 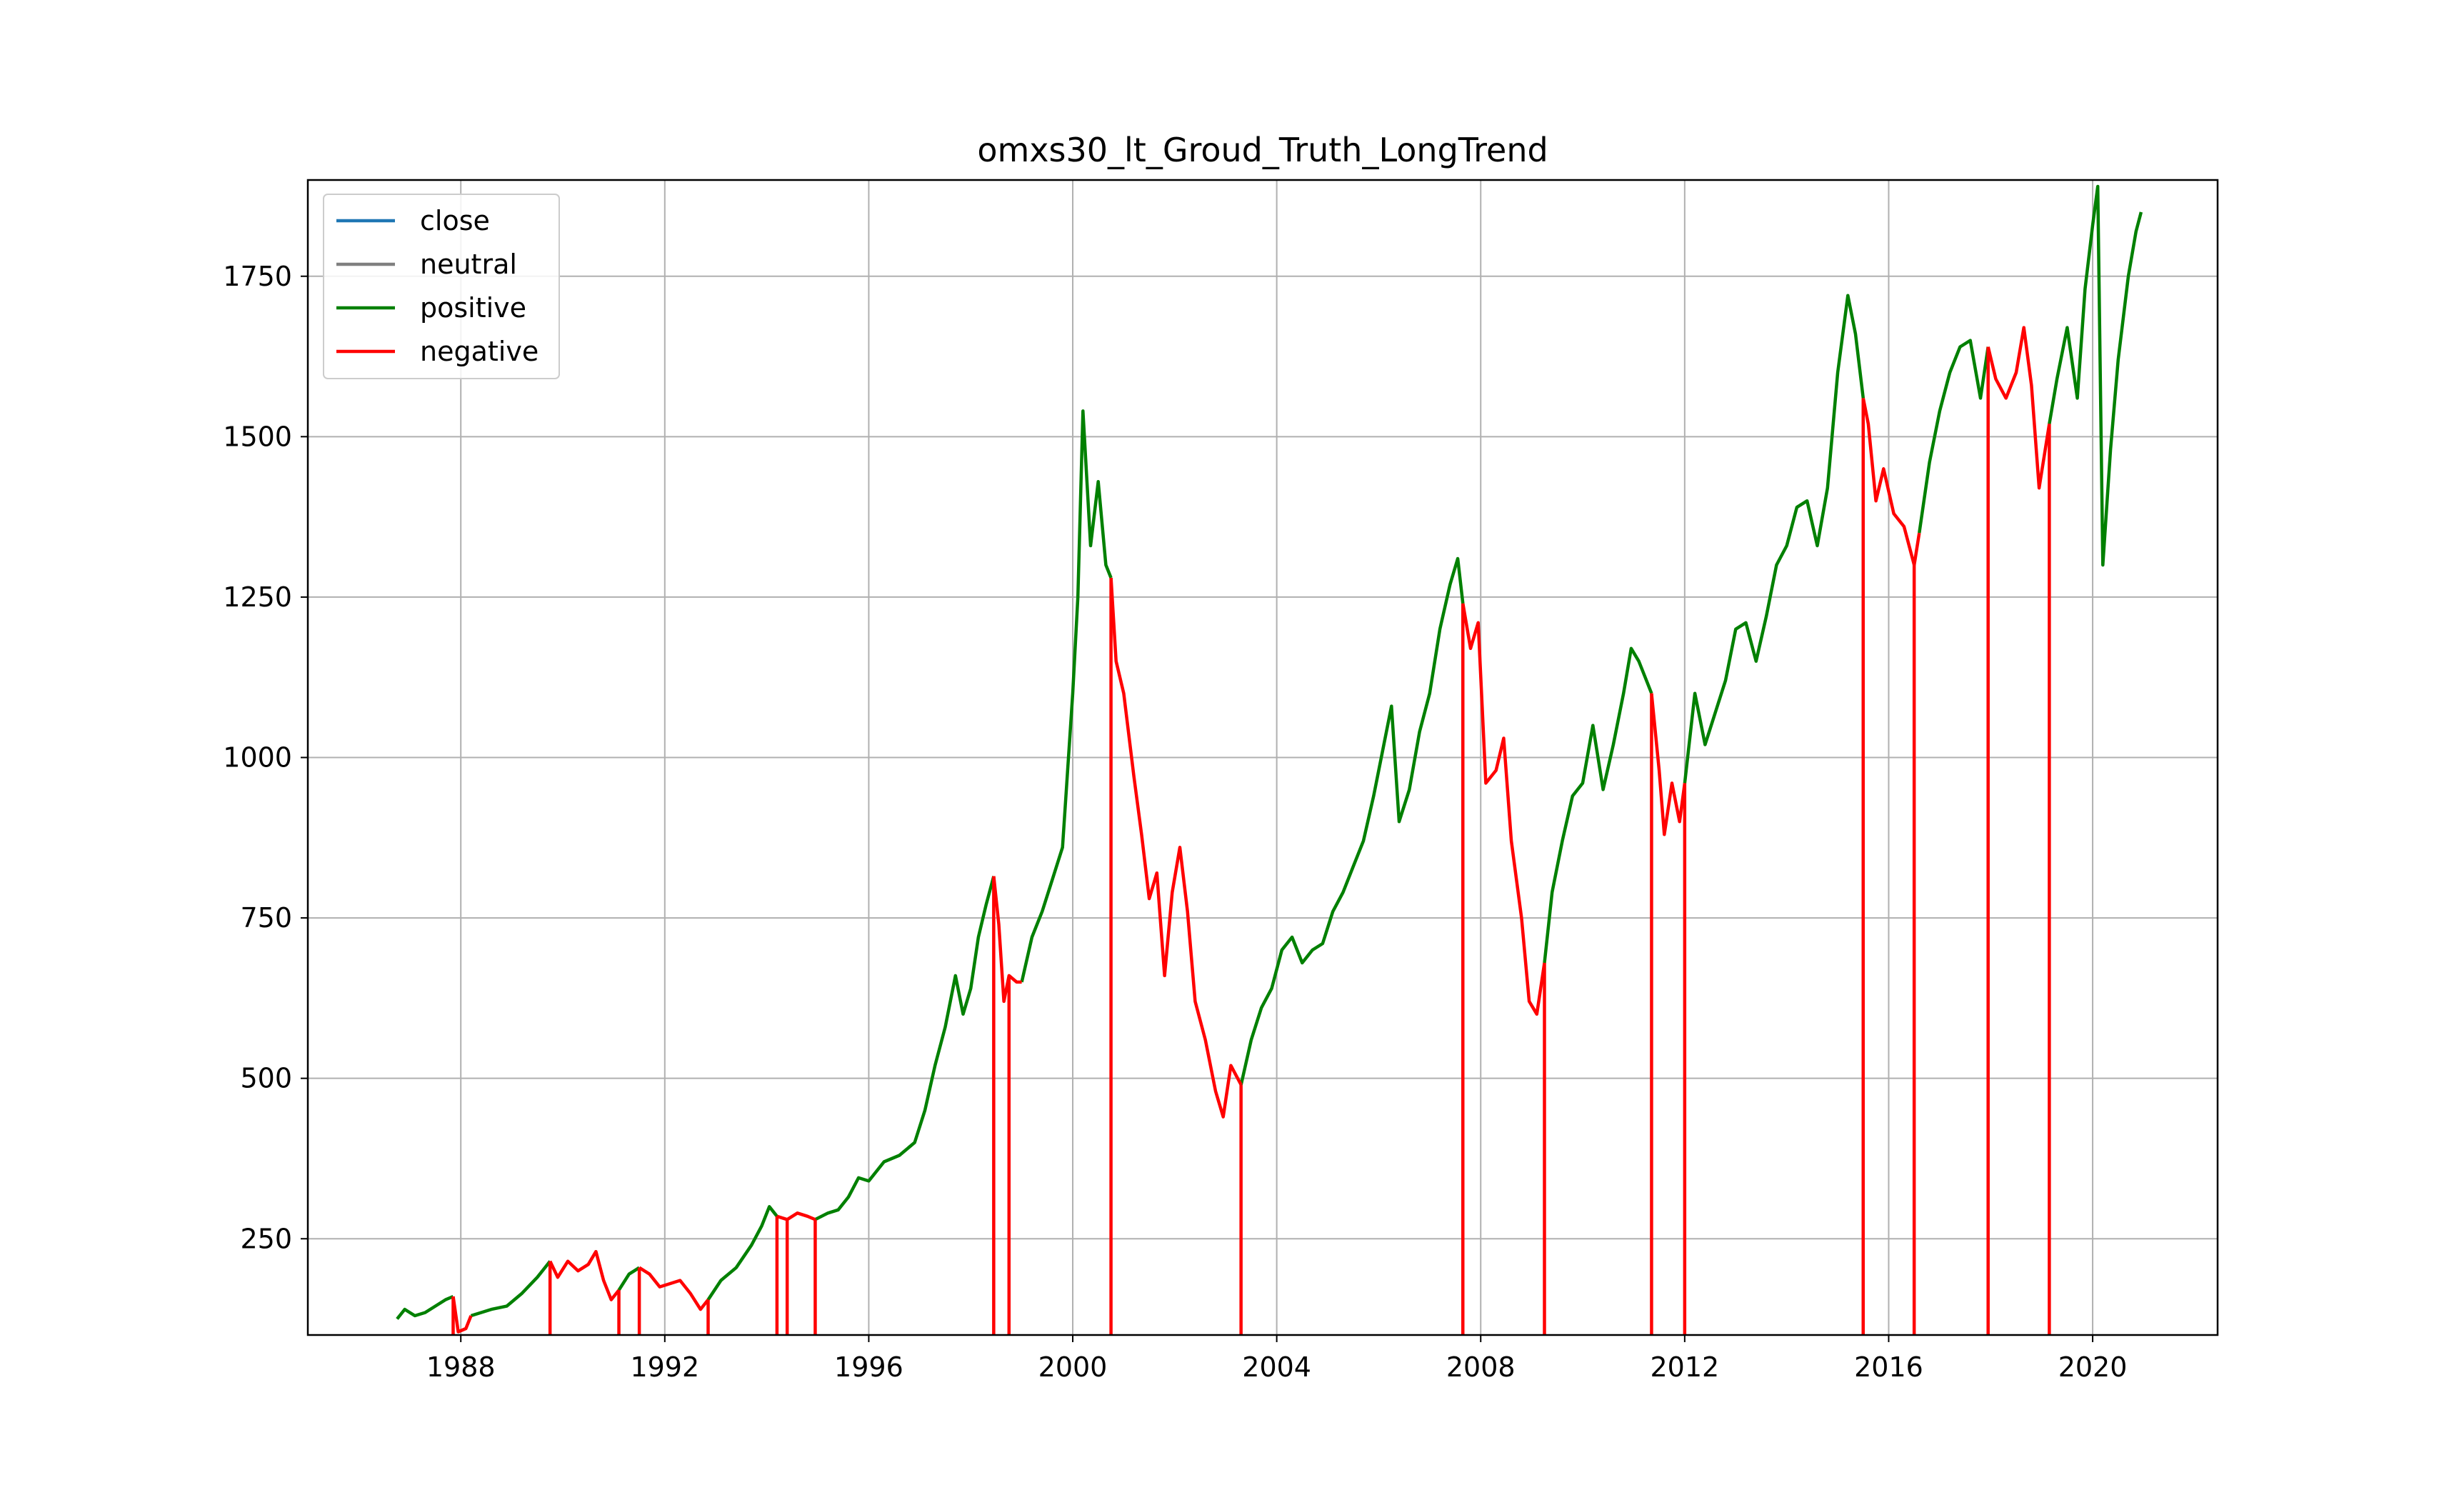 What do you see at coordinates (868, 1367) in the screenshot?
I see `x-tick-label: 1996` at bounding box center [868, 1367].